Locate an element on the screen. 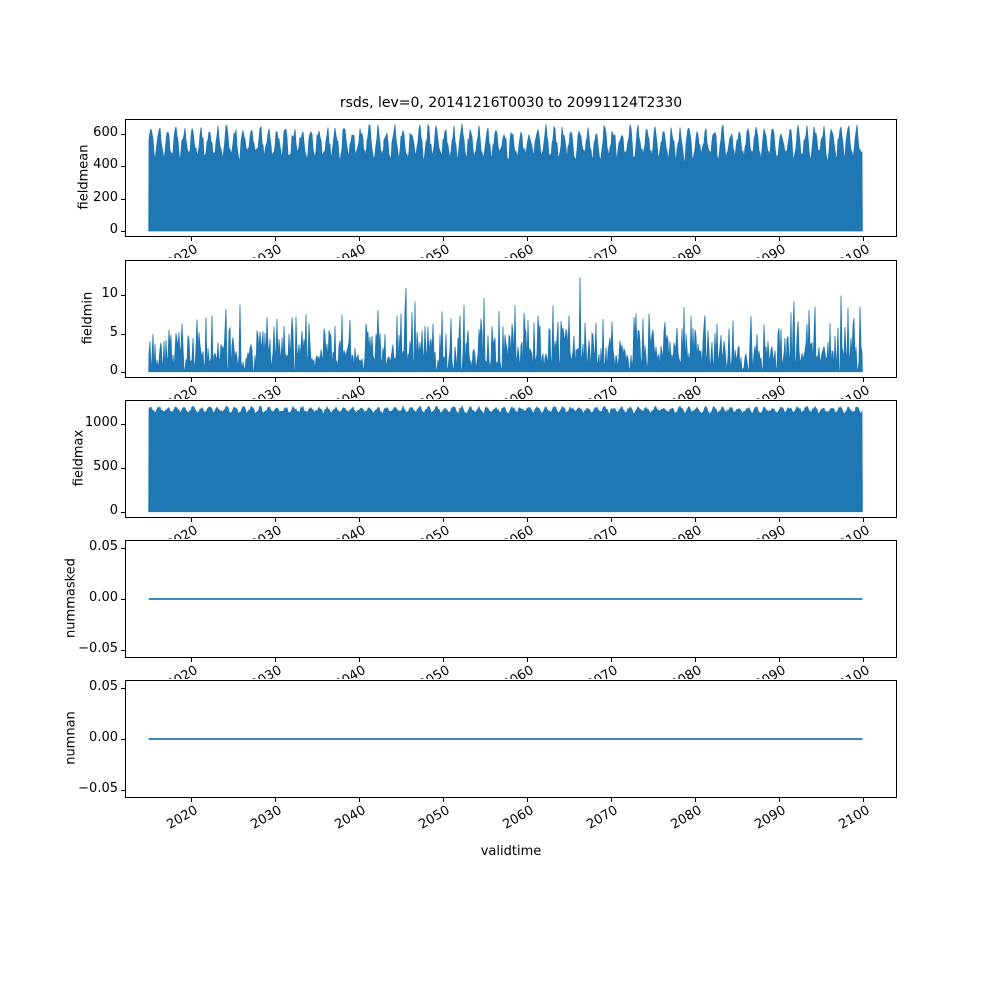 This screenshot has width=1000, height=1000. y-tick-label: 5 is located at coordinates (113, 332).